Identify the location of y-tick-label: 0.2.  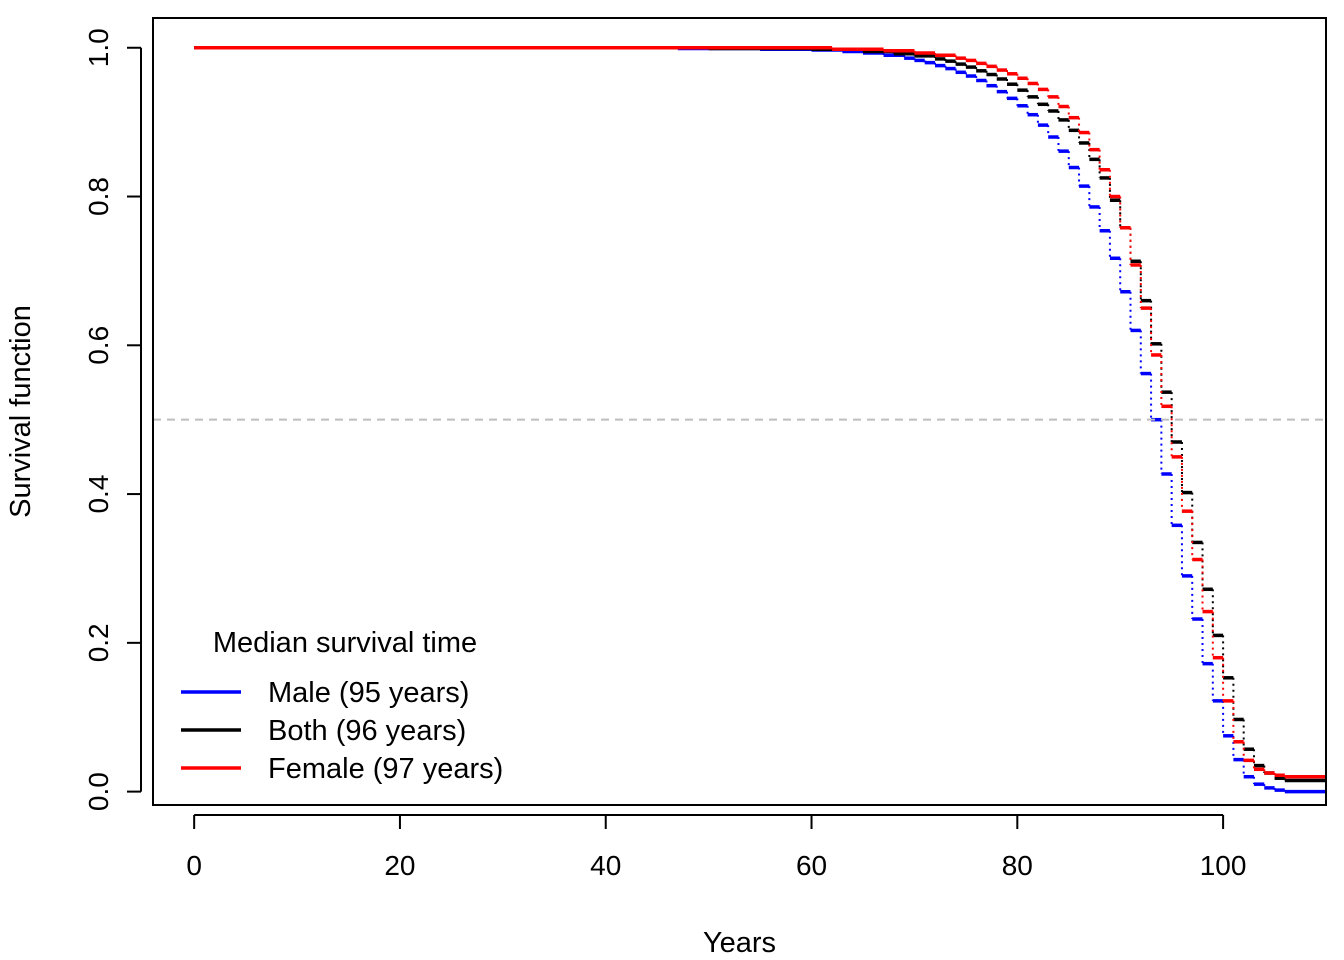
(98, 642).